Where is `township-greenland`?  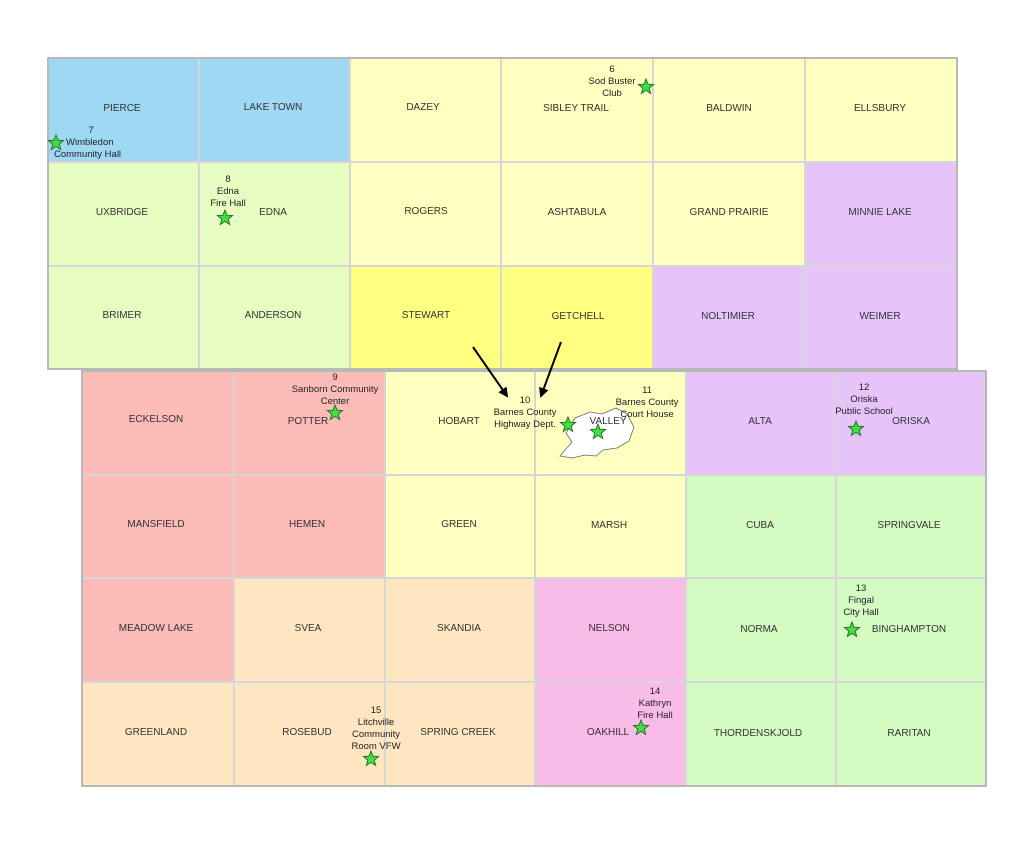 township-greenland is located at coordinates (158, 734).